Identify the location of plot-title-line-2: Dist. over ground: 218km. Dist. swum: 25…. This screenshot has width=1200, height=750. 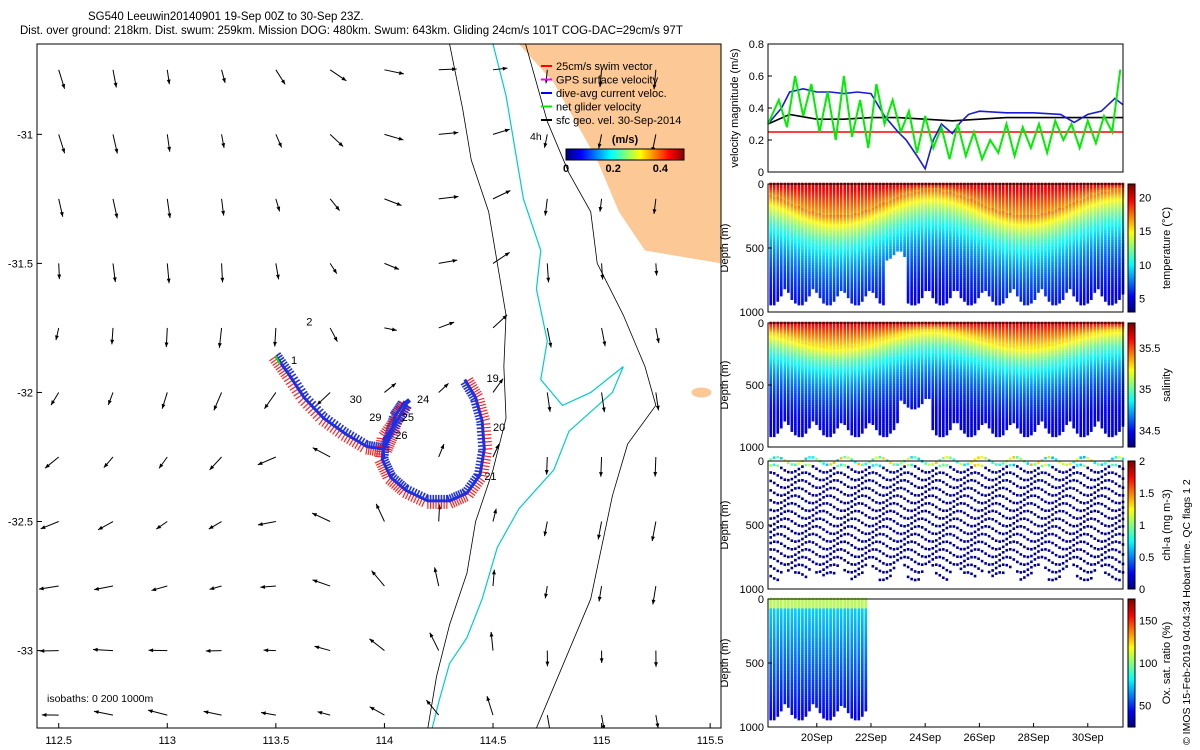
(351, 31).